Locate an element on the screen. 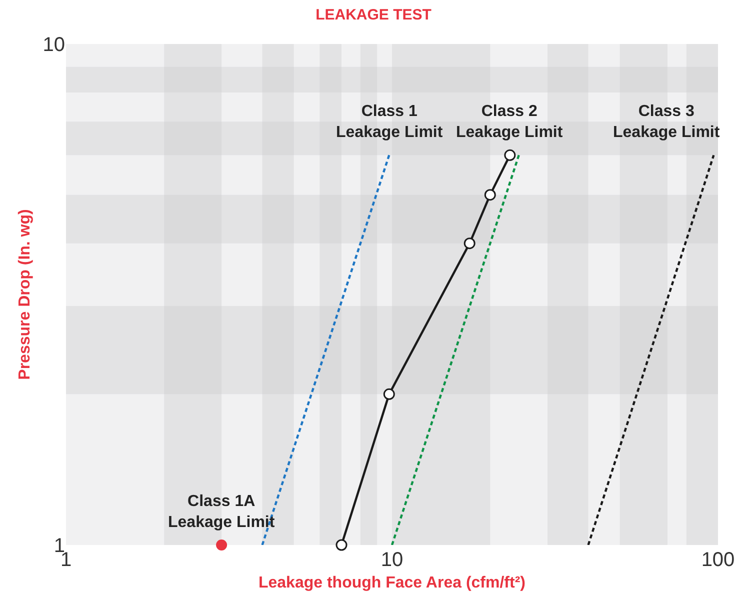 This screenshot has width=747, height=602. annotation: Class 1A Leakage Limit is located at coordinates (222, 512).